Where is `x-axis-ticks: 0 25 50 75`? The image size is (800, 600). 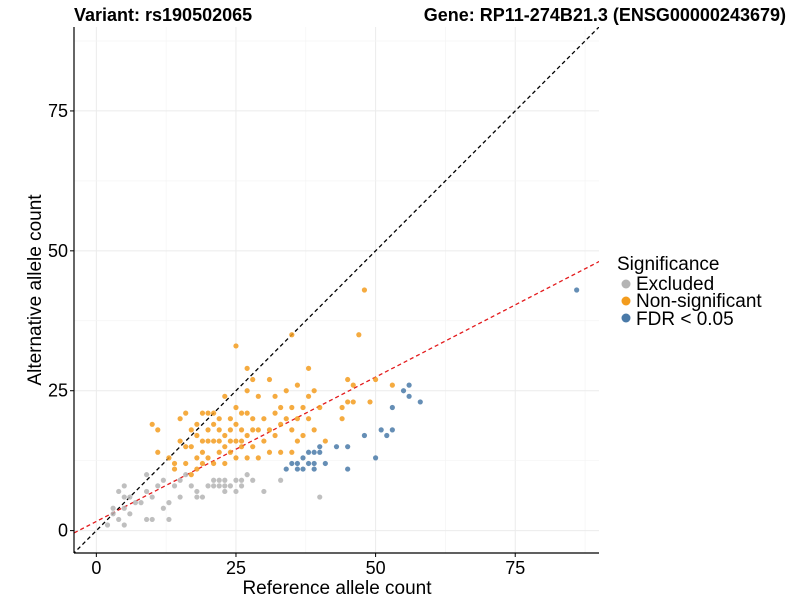 x-axis-ticks: 0 25 50 75 is located at coordinates (308, 565).